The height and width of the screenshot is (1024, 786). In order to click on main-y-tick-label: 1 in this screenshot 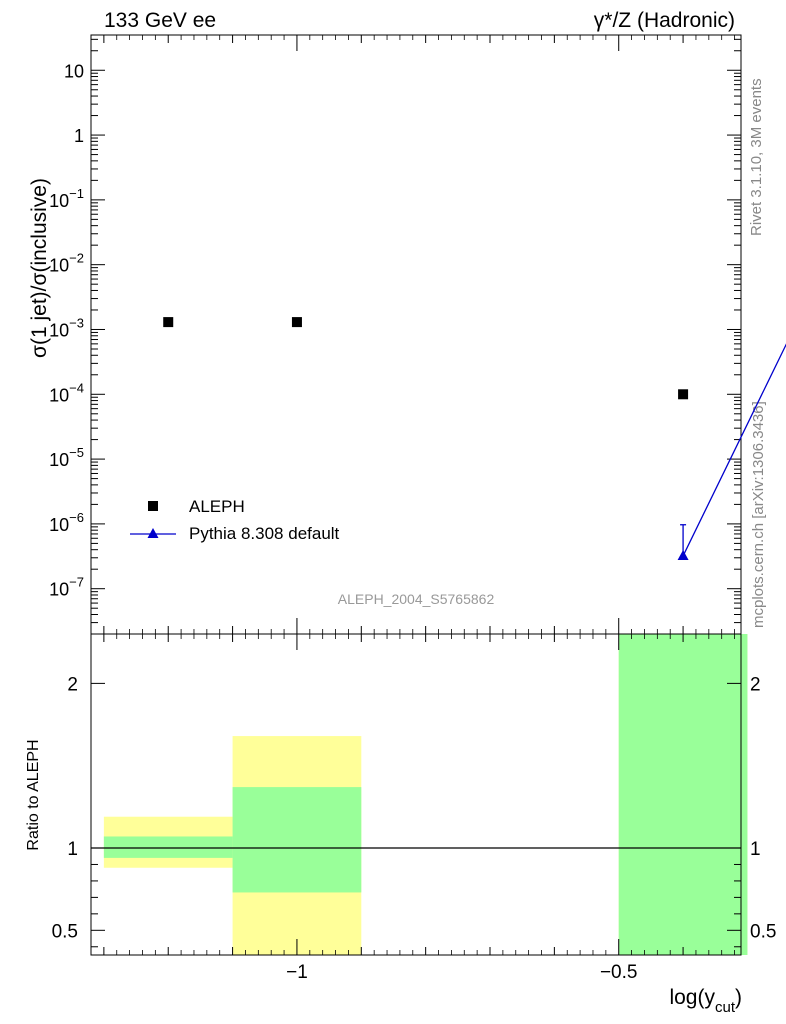, I will do `click(79, 136)`.